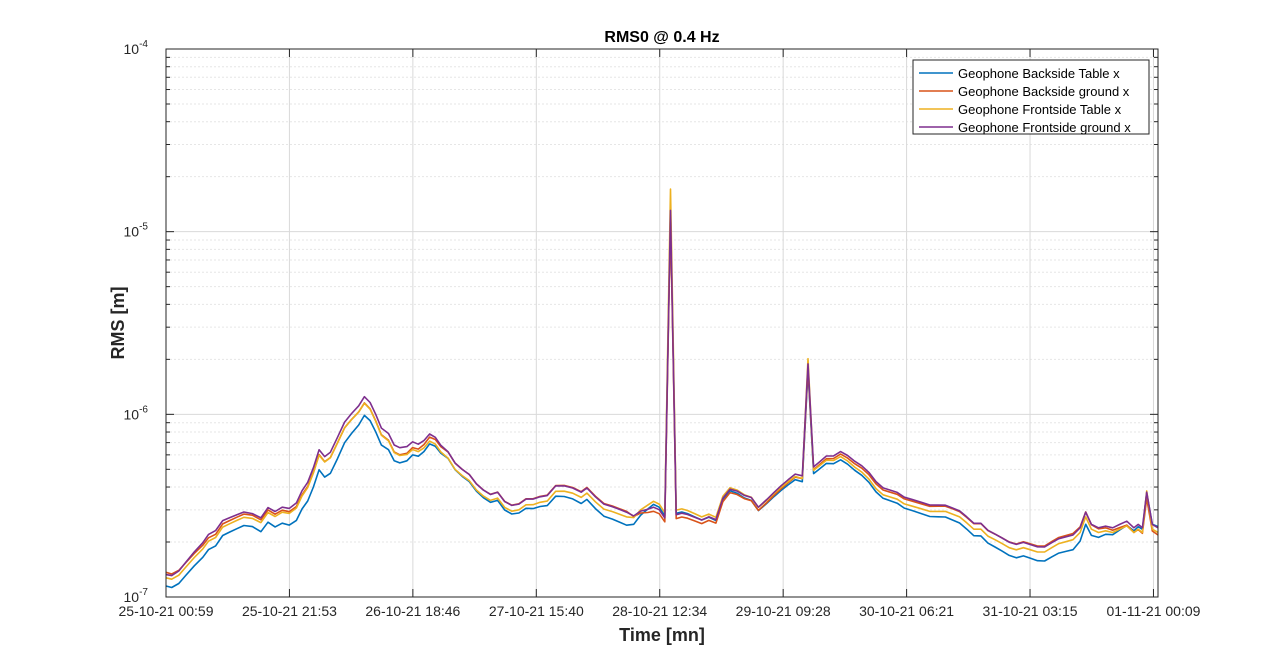 The height and width of the screenshot is (670, 1280). What do you see at coordinates (1153, 611) in the screenshot?
I see `x-tick-label: 01-11-21 00:09` at bounding box center [1153, 611].